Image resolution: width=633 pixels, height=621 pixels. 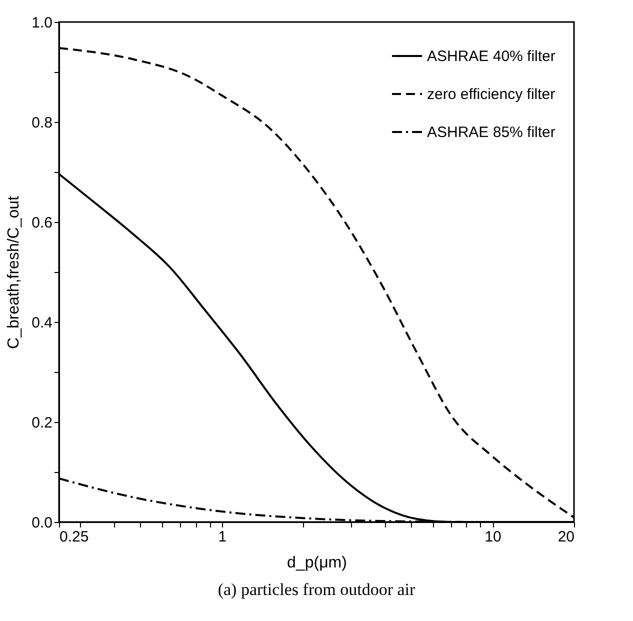 I want to click on legend-label: ASHRAE 40% filter, so click(x=491, y=56).